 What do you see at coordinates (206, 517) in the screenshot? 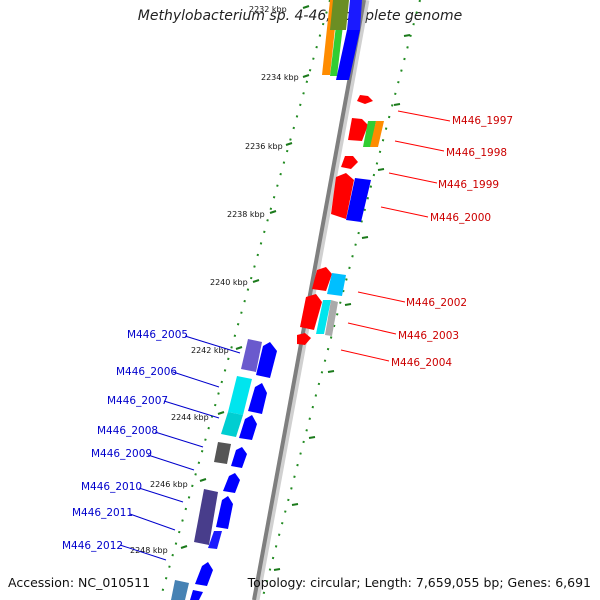
I see `gene-arrow-m446-2010a` at bounding box center [206, 517].